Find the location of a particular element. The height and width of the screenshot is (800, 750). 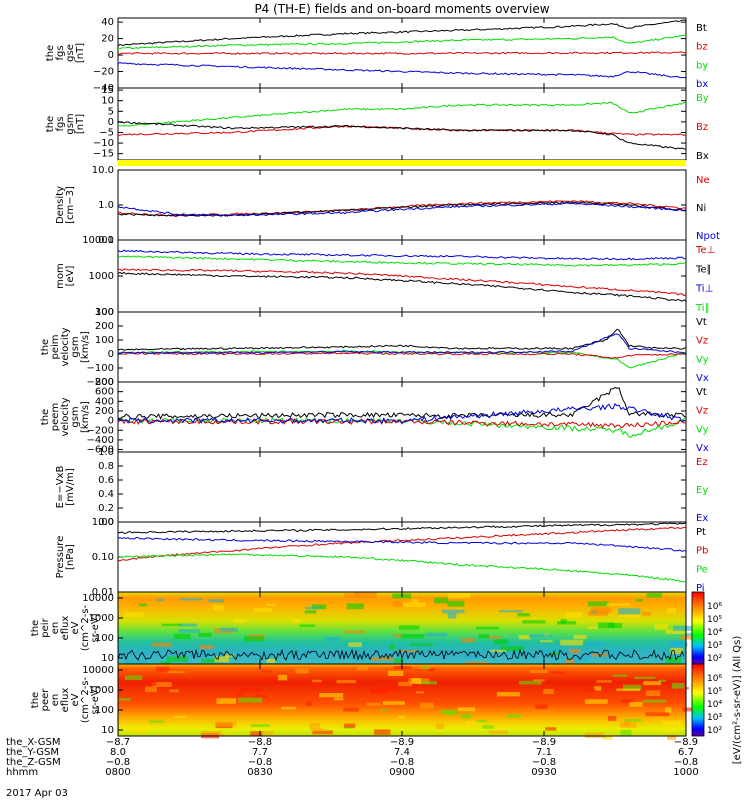

y-tick-label: −400 is located at coordinates (100, 440).